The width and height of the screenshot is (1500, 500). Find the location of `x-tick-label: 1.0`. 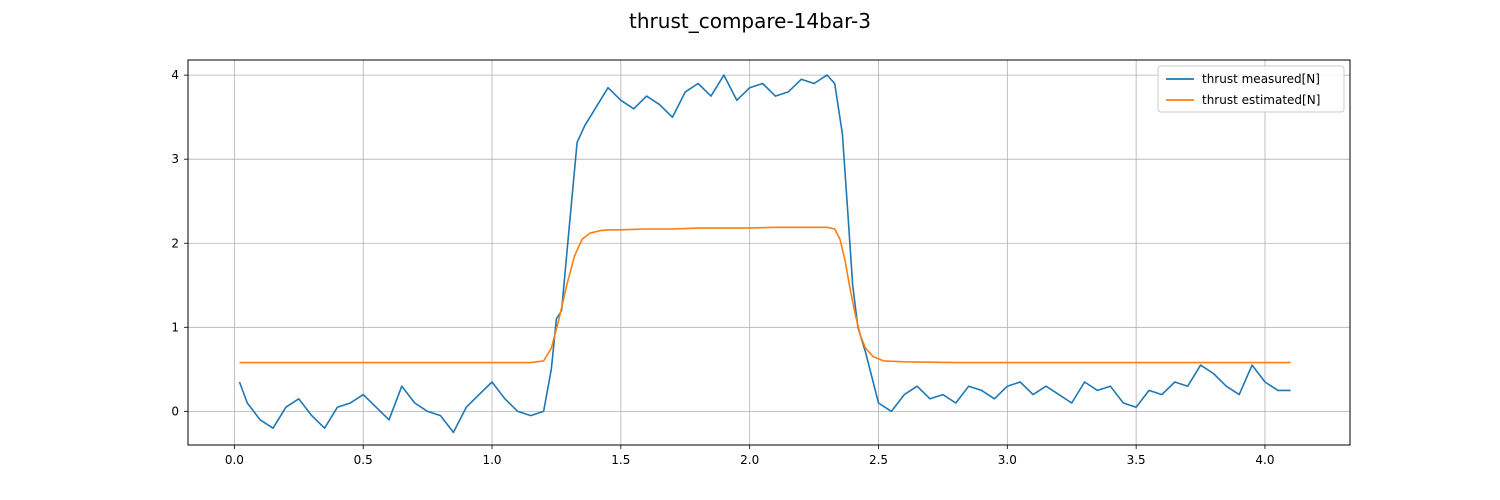

x-tick-label: 1.0 is located at coordinates (491, 460).